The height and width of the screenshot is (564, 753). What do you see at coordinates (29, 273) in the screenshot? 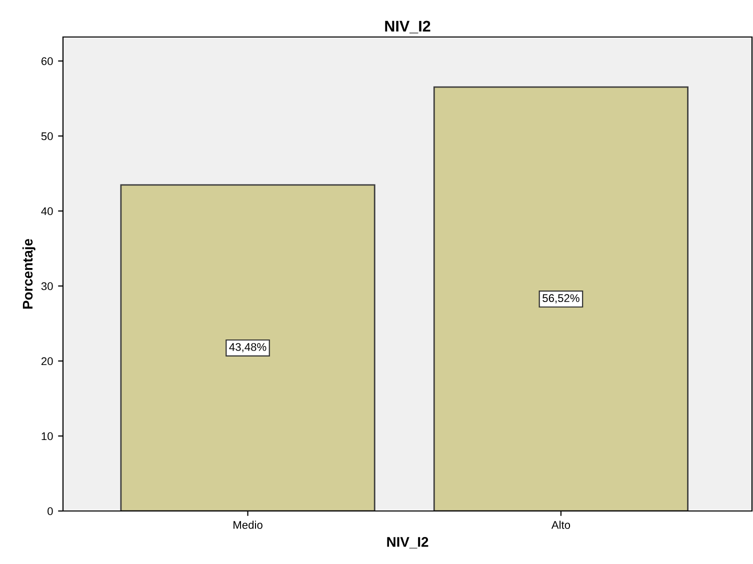
I see `y-axis-title: Porcentaje` at bounding box center [29, 273].